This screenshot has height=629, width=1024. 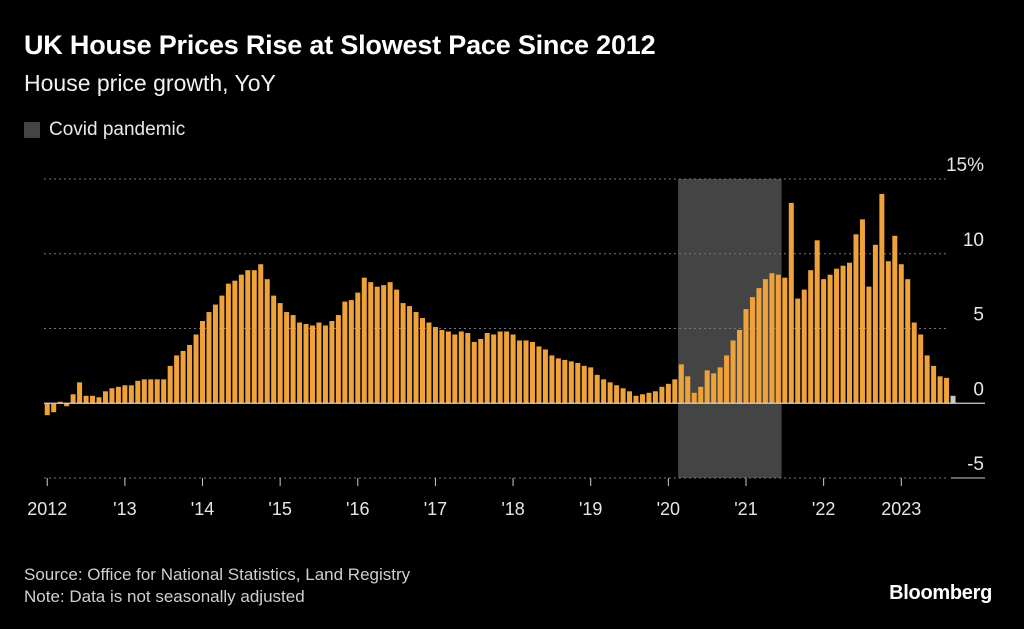 I want to click on x-tick-label: '22, so click(x=823, y=509).